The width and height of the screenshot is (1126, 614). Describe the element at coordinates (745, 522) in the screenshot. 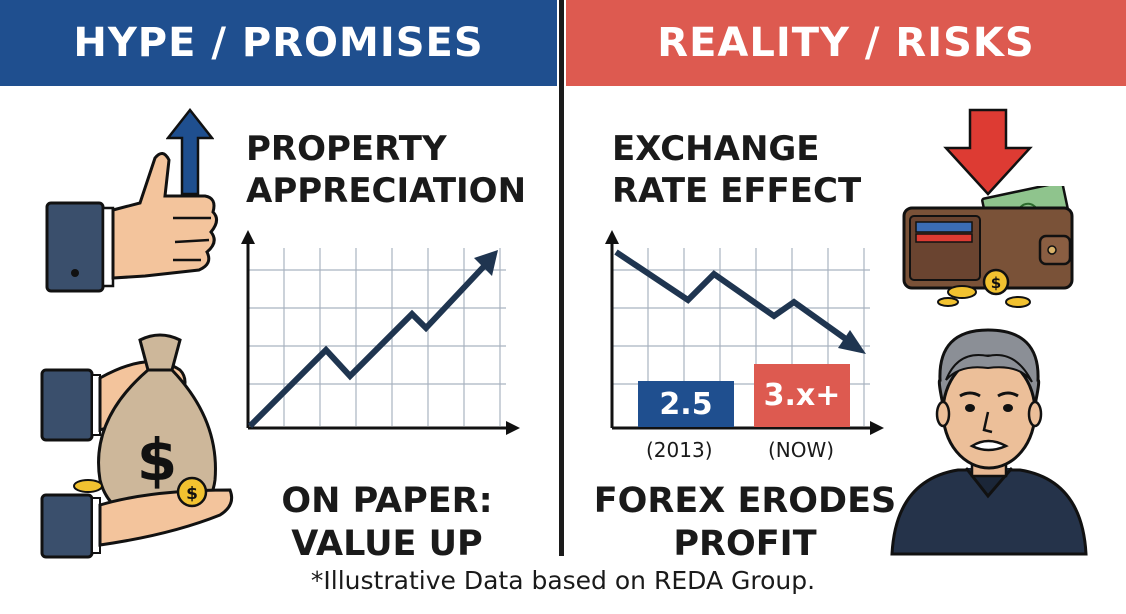

I see `forex-erodes-caption: FOREX ERODES PROFIT` at that location.